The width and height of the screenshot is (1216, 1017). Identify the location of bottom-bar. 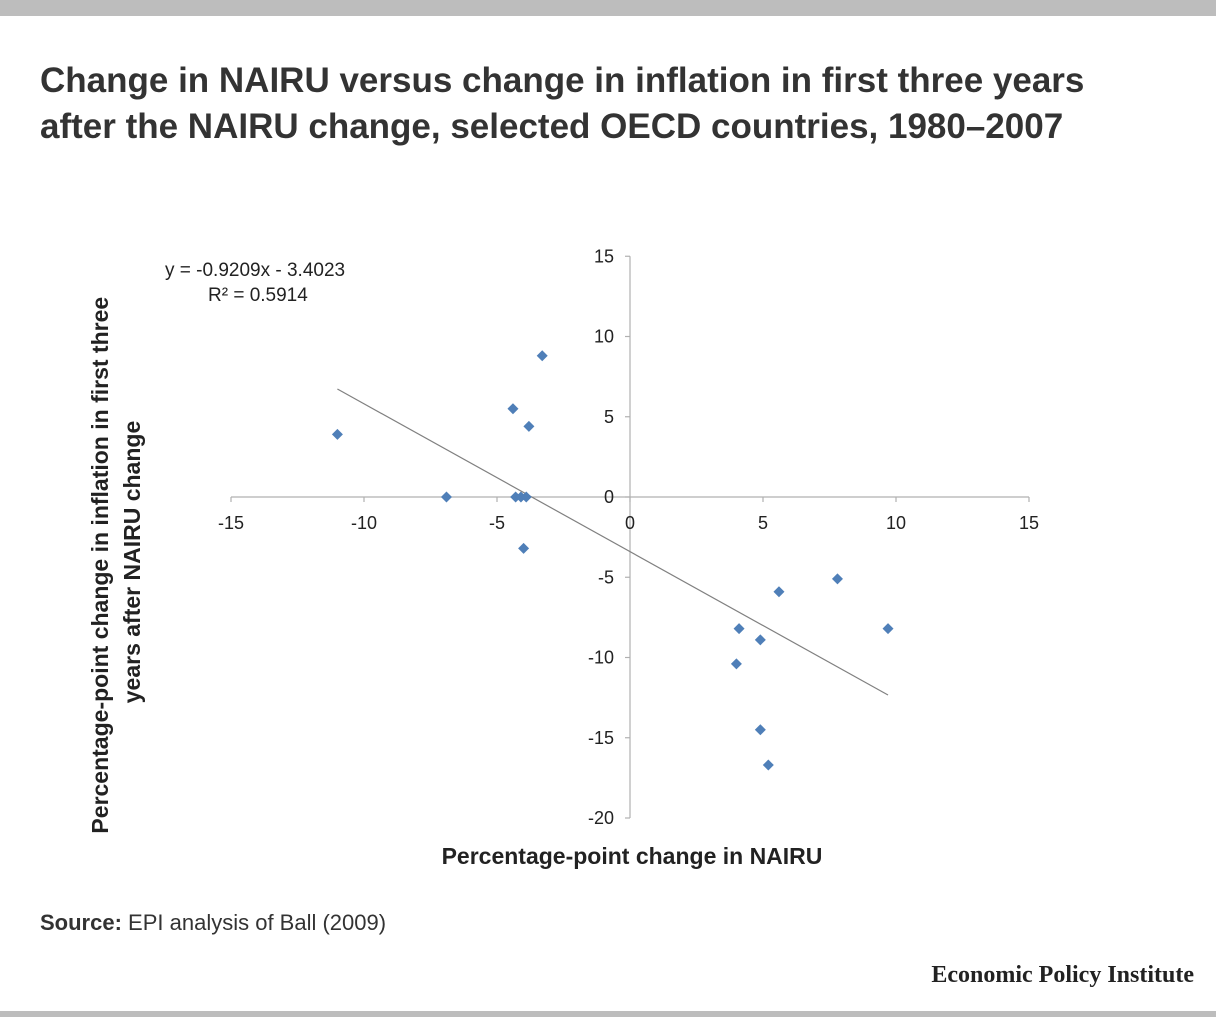
(608, 1014).